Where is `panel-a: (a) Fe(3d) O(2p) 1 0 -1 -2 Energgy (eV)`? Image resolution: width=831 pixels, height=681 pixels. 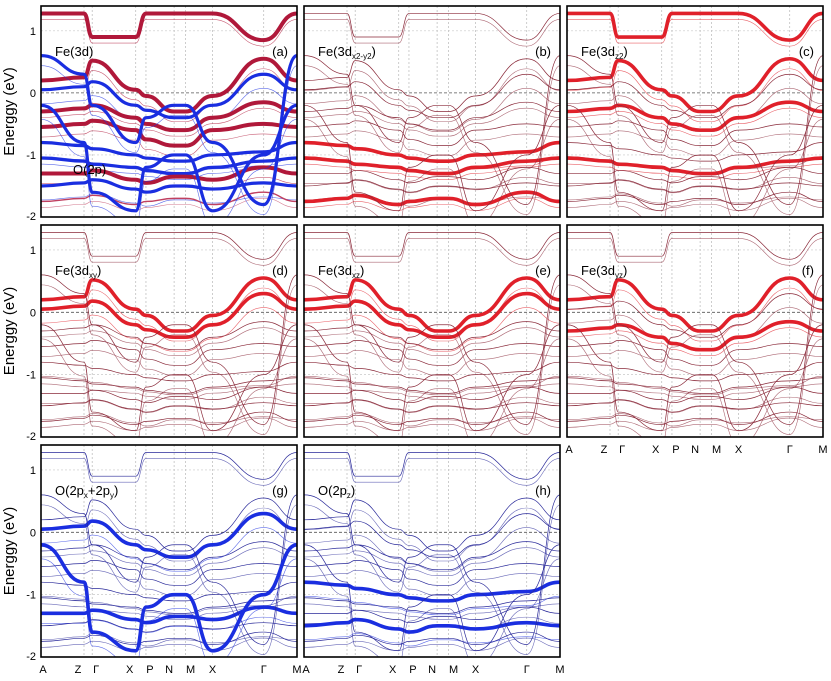
panel-a: (a) Fe(3d) O(2p) 1 0 -1 -2 Energgy (eV) is located at coordinates (149, 114).